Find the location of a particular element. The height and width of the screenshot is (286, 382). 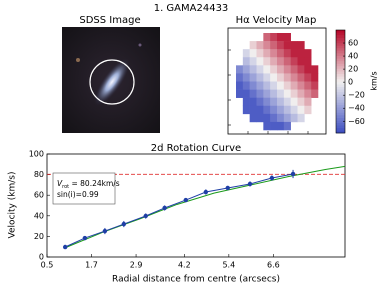

map-title: Hα Velocity Map is located at coordinates (276, 20).